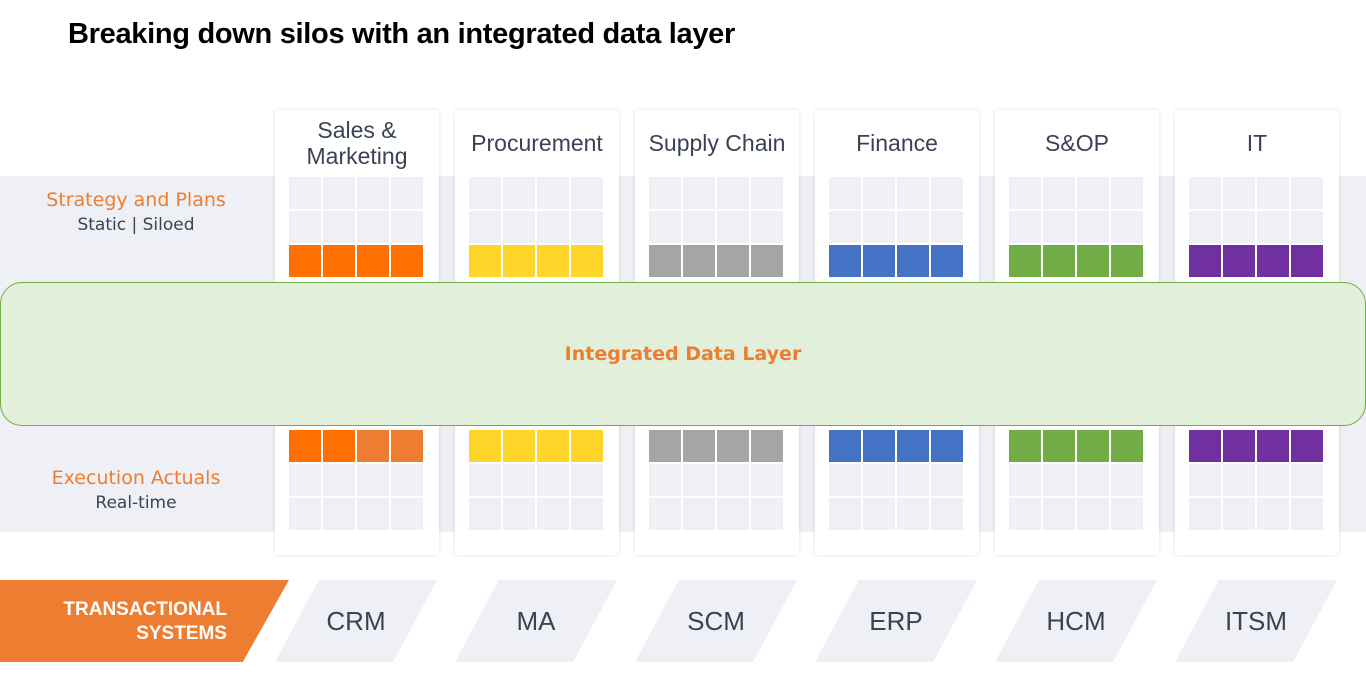 The height and width of the screenshot is (676, 1366). I want to click on execution-sublabel: Real-time, so click(136, 503).